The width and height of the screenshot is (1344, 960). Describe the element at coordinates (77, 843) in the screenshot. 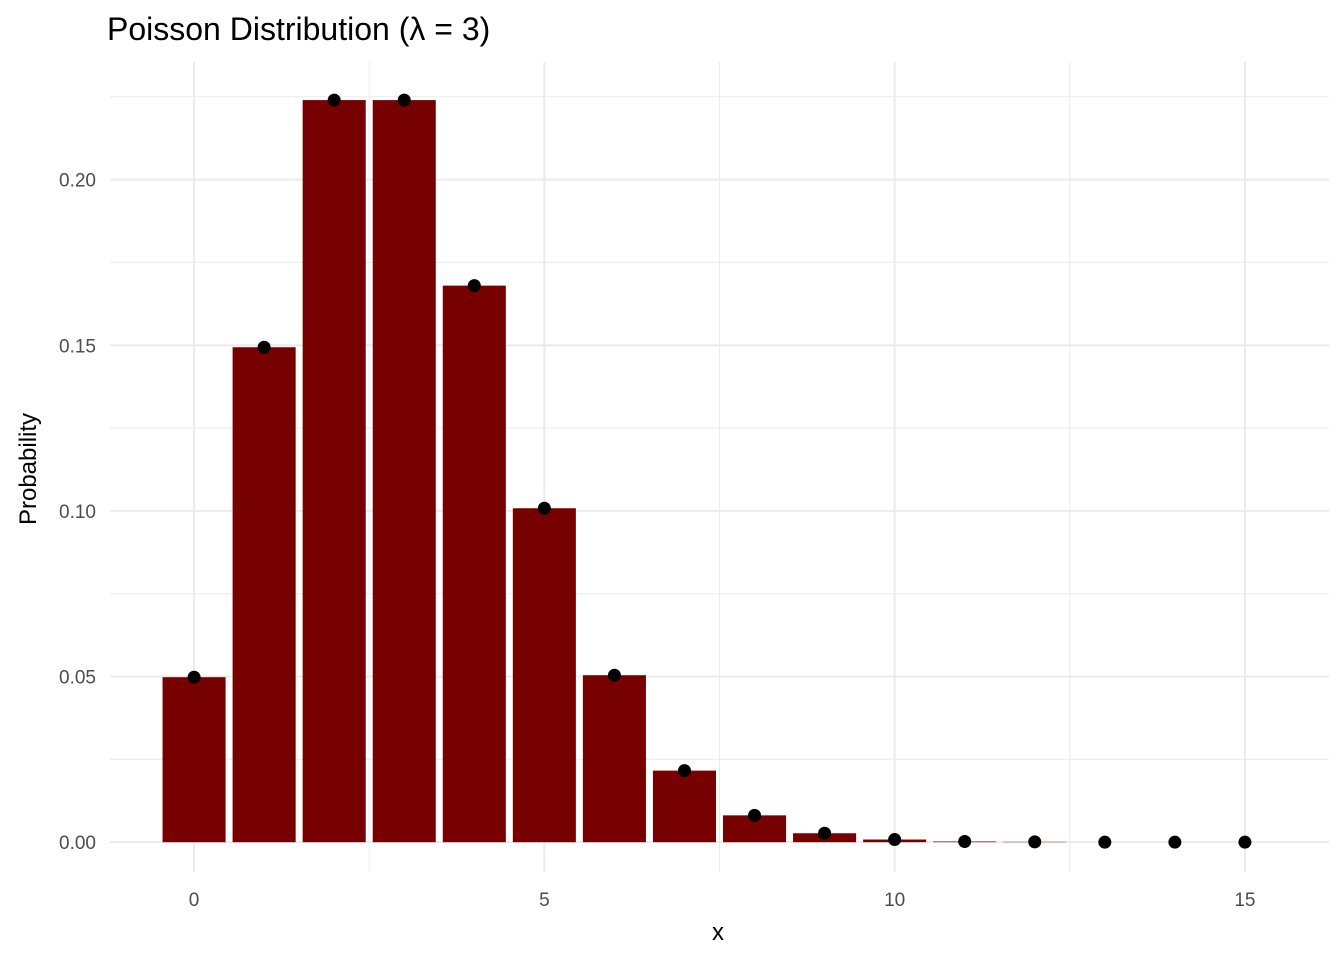

I see `y-tick-label: 0.00` at that location.